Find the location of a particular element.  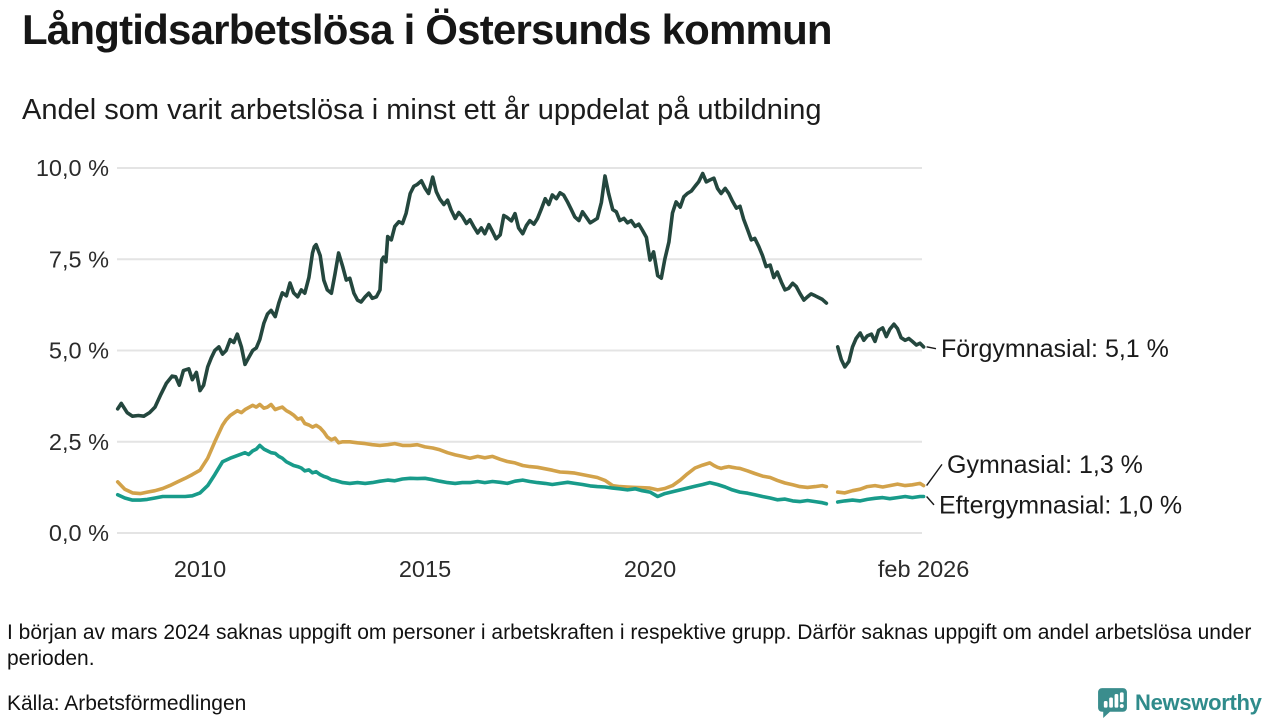

newsworthy-logo: Newsworthy is located at coordinates (1179, 702).